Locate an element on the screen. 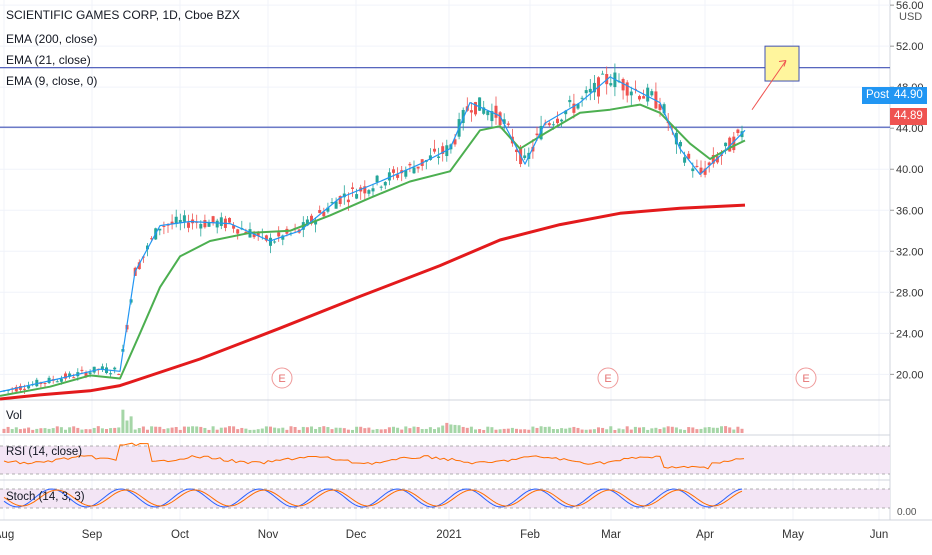 The width and height of the screenshot is (932, 555). ema9-legend: EMA (9, close, 0) is located at coordinates (52, 81).